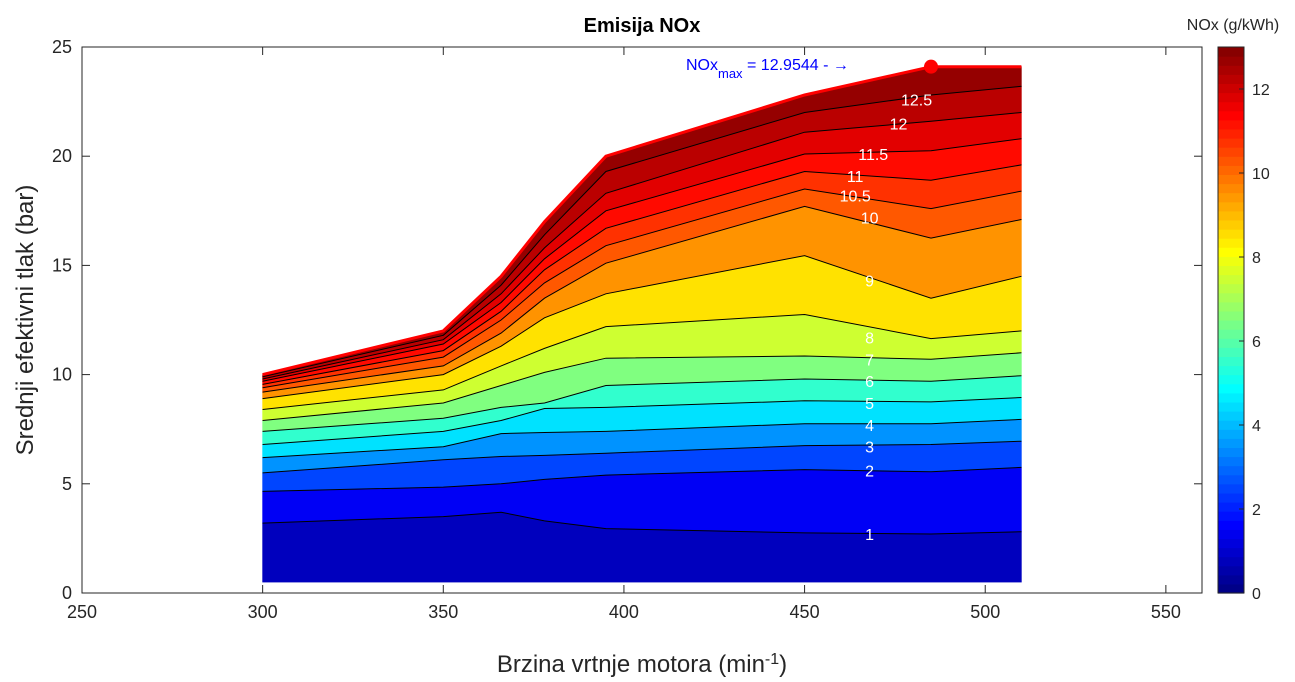 The height and width of the screenshot is (682, 1295). What do you see at coordinates (873, 155) in the screenshot?
I see `contour-label: 11.5` at bounding box center [873, 155].